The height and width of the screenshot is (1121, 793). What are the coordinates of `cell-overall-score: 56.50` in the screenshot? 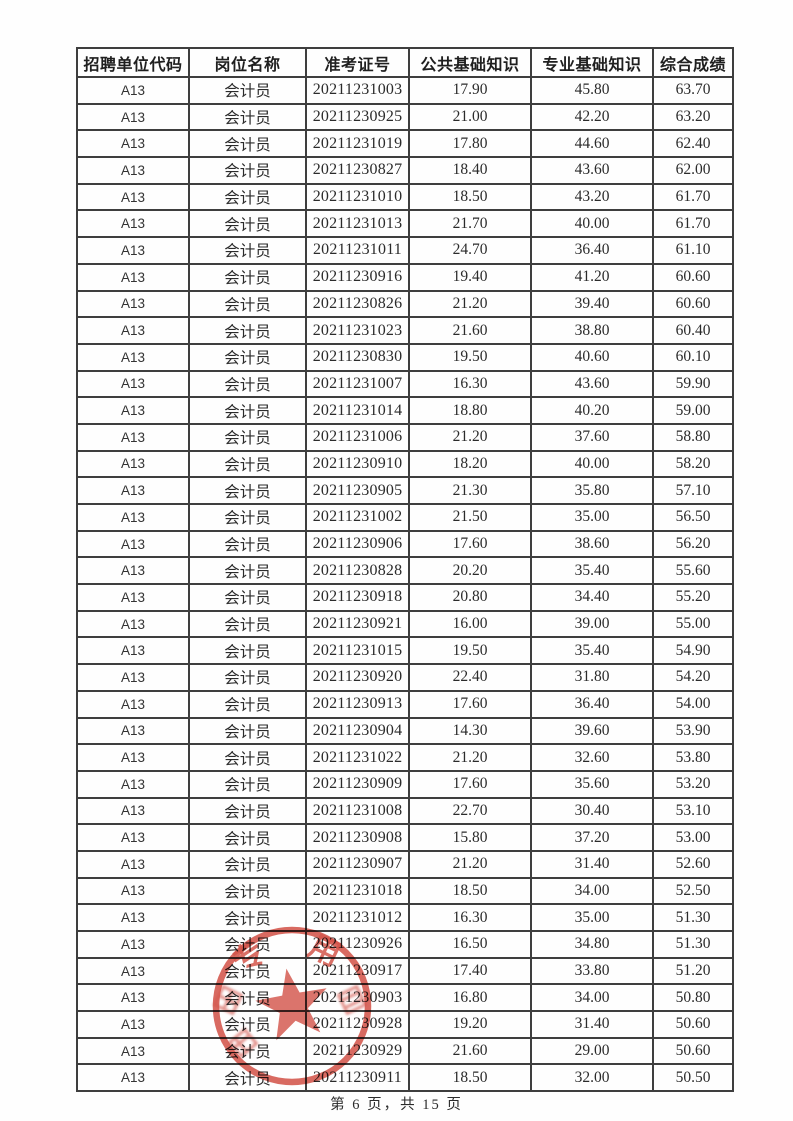 It's located at (693, 517).